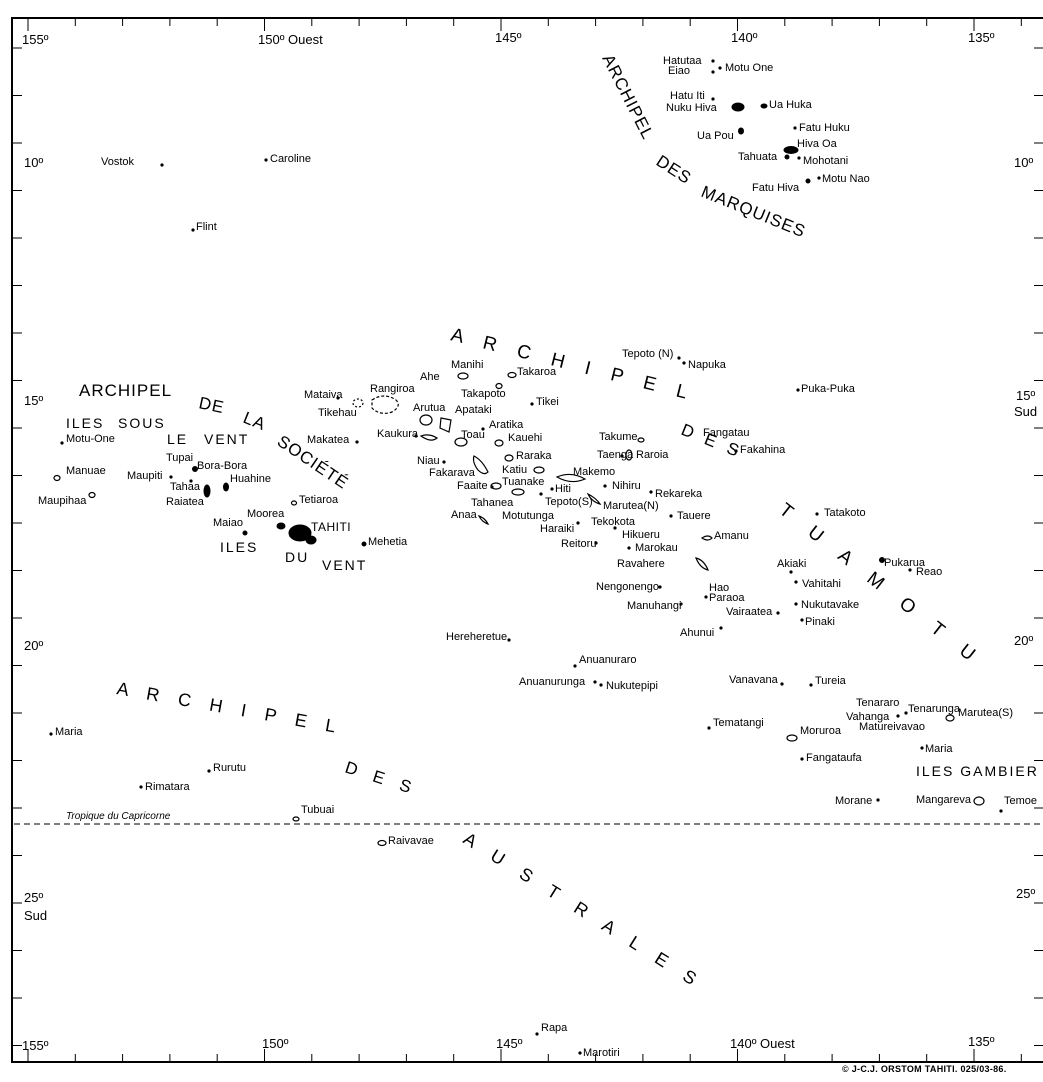 This screenshot has height=1082, width=1043. Describe the element at coordinates (344, 565) in the screenshot. I see `region-word: VENT` at that location.